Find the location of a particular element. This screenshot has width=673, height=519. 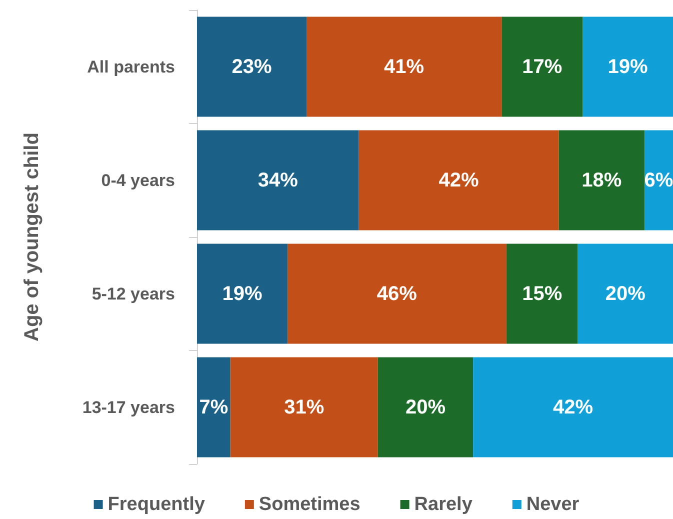

data-label: 18% is located at coordinates (602, 180).